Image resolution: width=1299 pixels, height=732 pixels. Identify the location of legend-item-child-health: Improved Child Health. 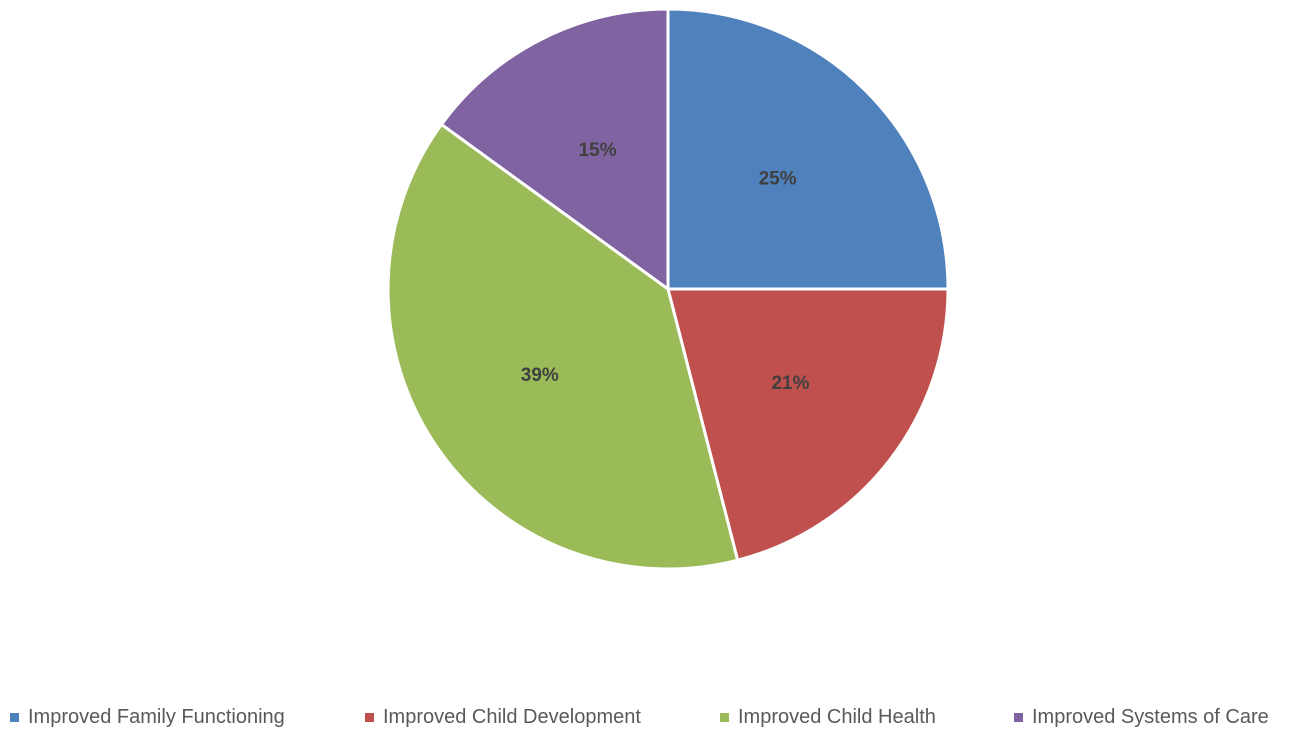
(828, 717).